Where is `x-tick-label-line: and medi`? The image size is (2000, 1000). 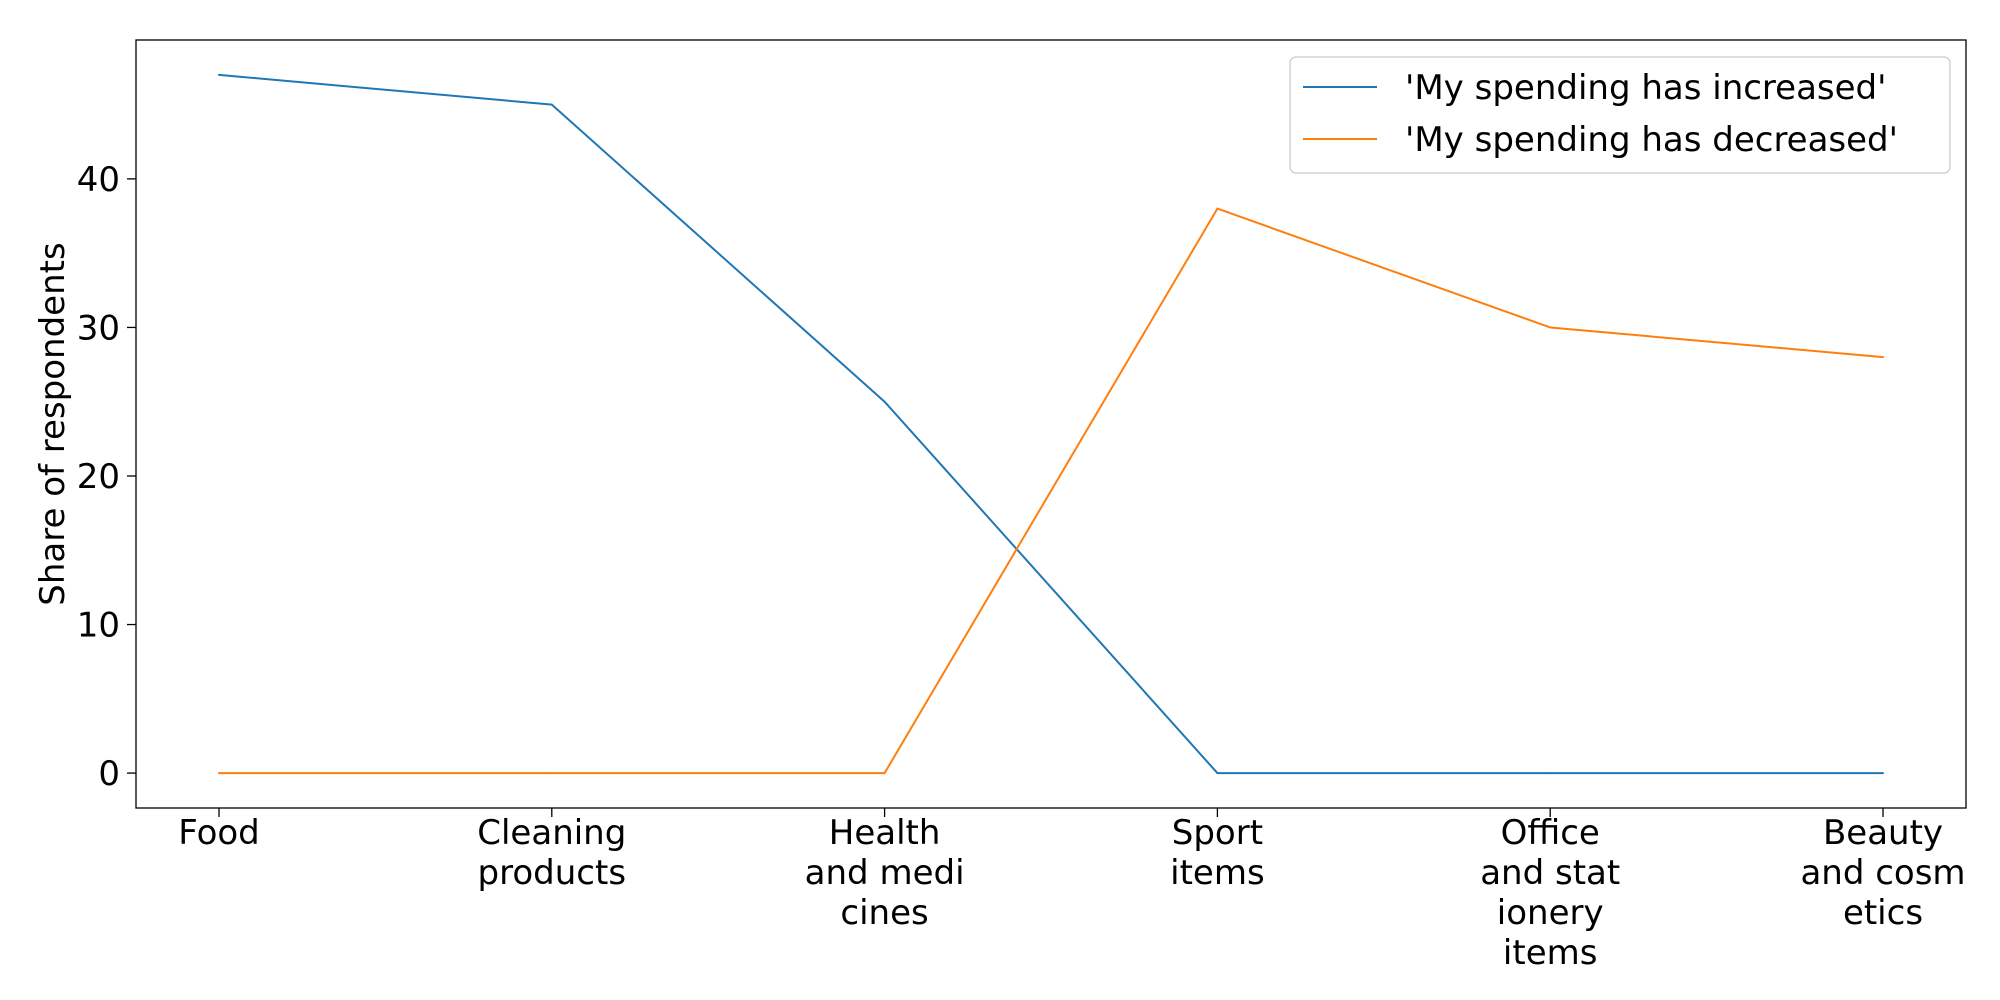 x-tick-label-line: and medi is located at coordinates (885, 873).